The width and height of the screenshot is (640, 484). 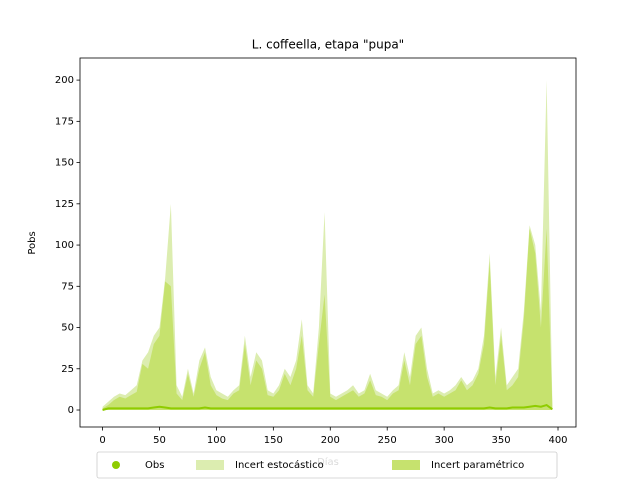 I want to click on legend-label: Incert paramétrico, so click(x=477, y=465).